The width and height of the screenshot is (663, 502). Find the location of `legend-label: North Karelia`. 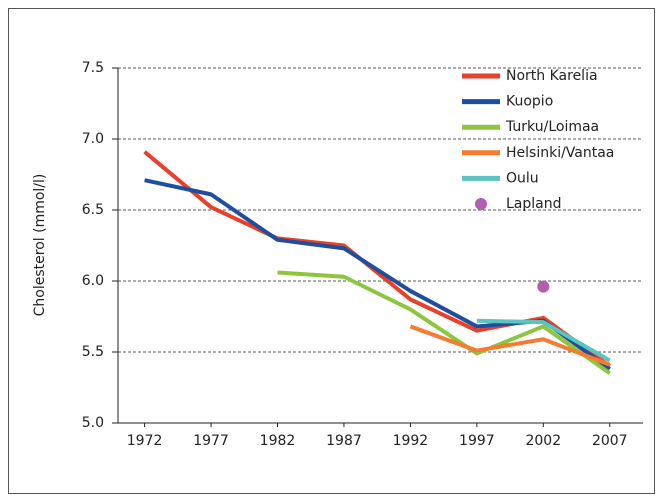

legend-label: North Karelia is located at coordinates (552, 76).